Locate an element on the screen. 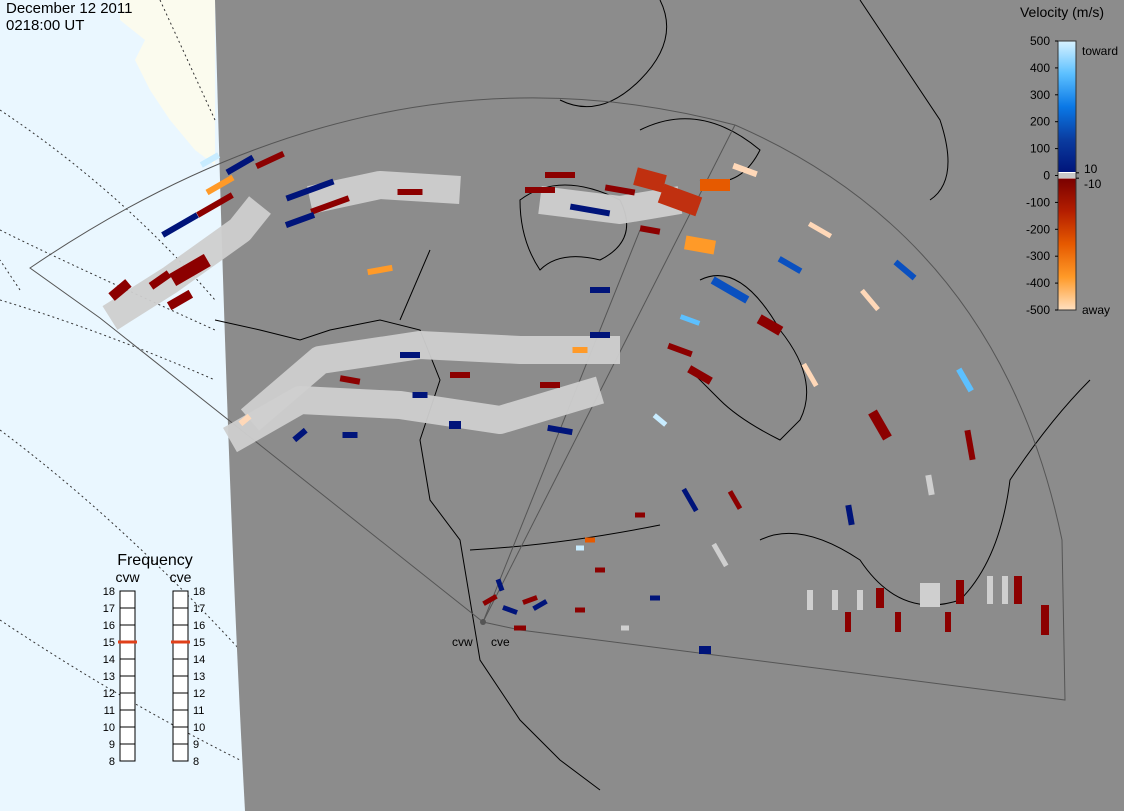 The image size is (1124, 811). colorbar-end-label: away is located at coordinates (1096, 310).